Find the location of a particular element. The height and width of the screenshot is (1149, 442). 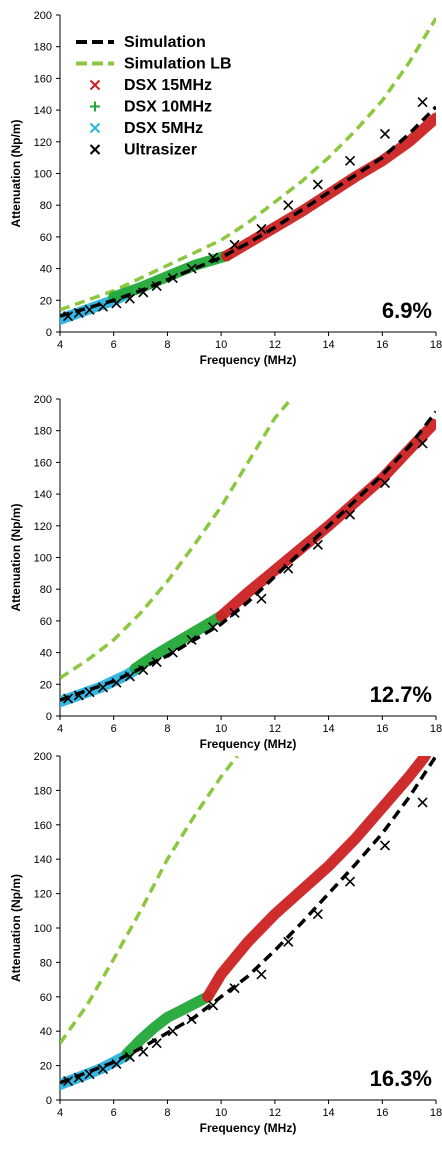

y-tick-label: 40 is located at coordinates (46, 270).